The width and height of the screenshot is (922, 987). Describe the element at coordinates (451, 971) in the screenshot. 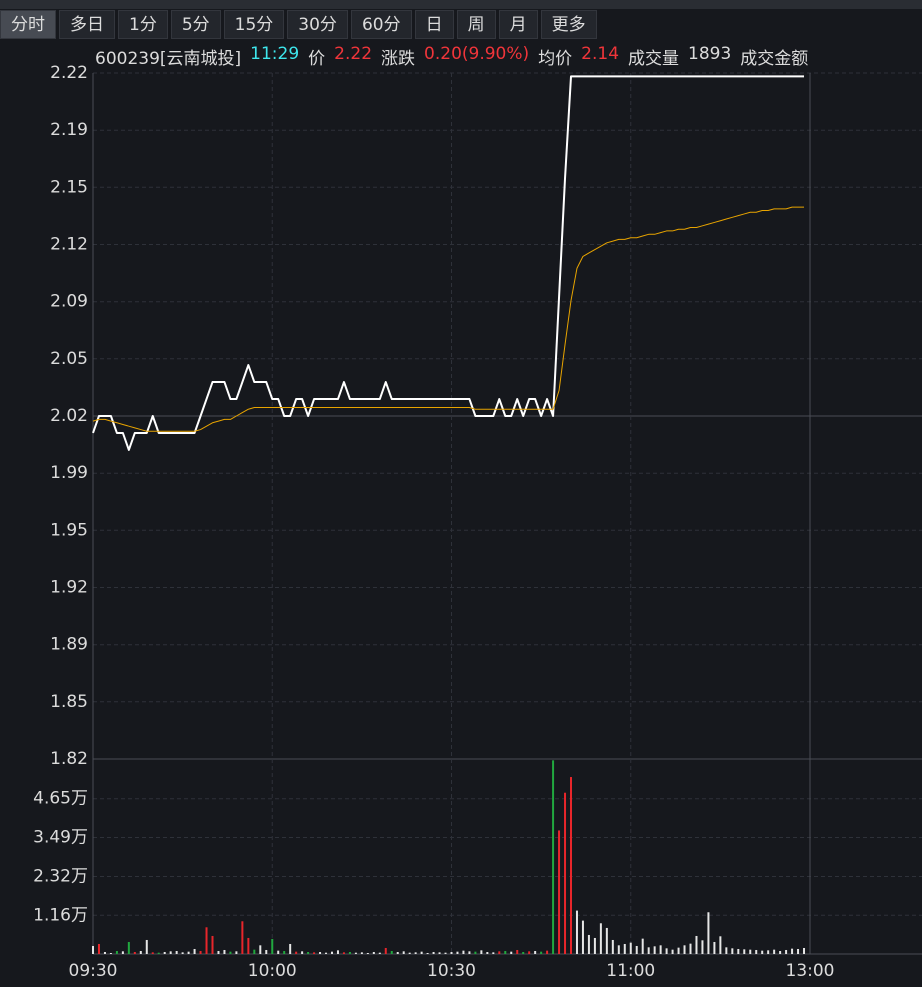

I see `x-tick-label: 10:30` at that location.